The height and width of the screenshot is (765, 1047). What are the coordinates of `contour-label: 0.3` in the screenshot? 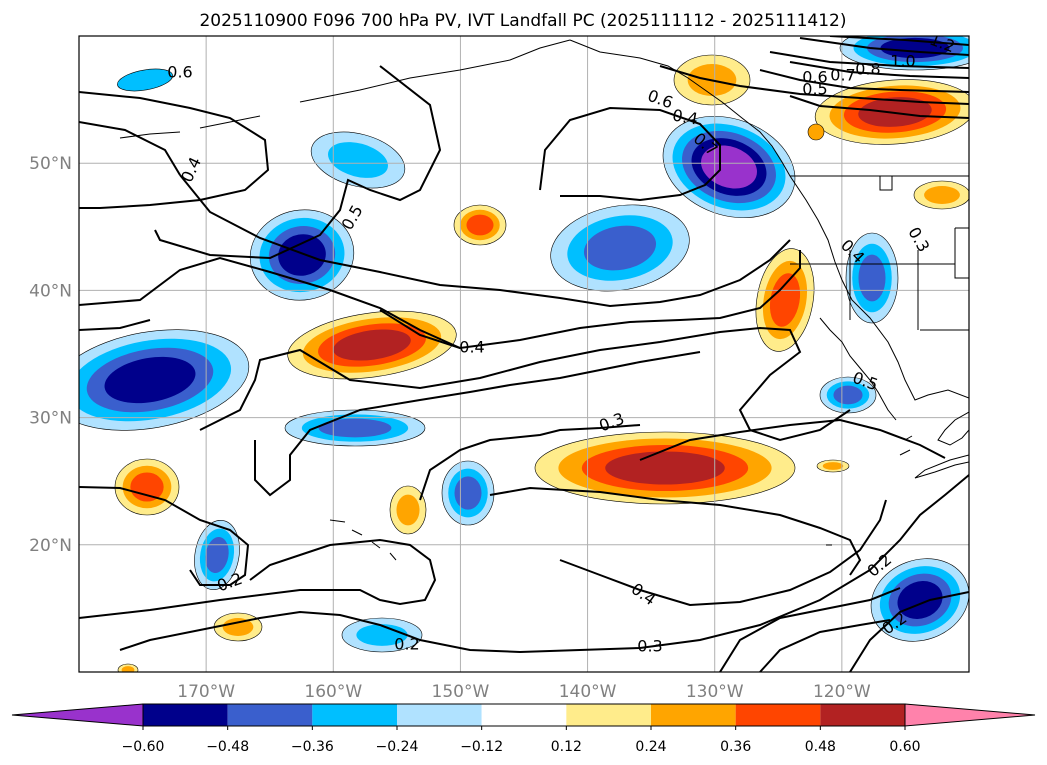 It's located at (649, 646).